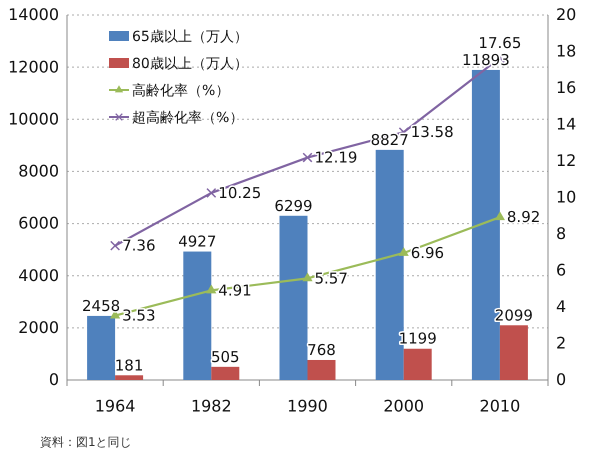 The height and width of the screenshot is (452, 597). What do you see at coordinates (566, 51) in the screenshot?
I see `y2-tick-label: 18` at bounding box center [566, 51].